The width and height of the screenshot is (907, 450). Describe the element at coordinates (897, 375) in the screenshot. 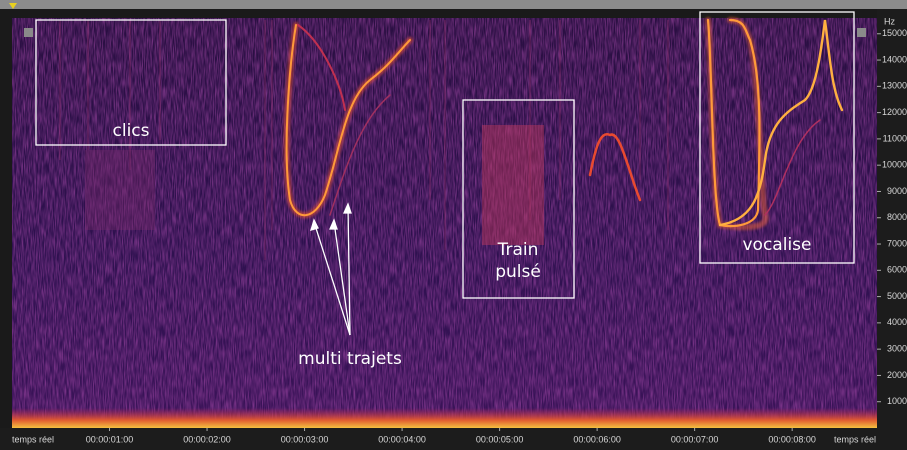

I see `y-tick-label: 2000` at that location.